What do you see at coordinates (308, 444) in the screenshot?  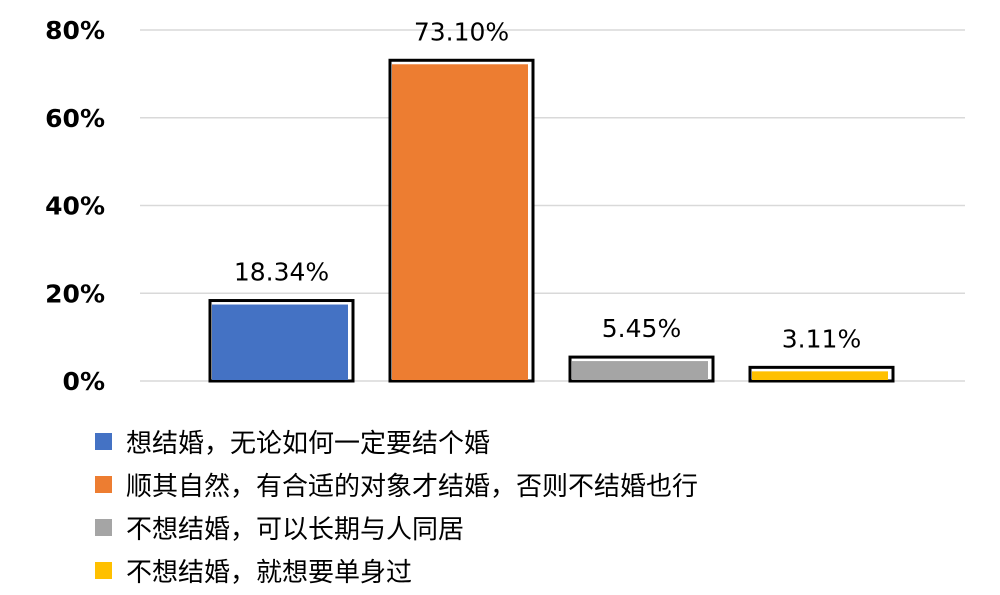 I see `legend-label: 想结婚，无论如何一定要结个婚` at bounding box center [308, 444].